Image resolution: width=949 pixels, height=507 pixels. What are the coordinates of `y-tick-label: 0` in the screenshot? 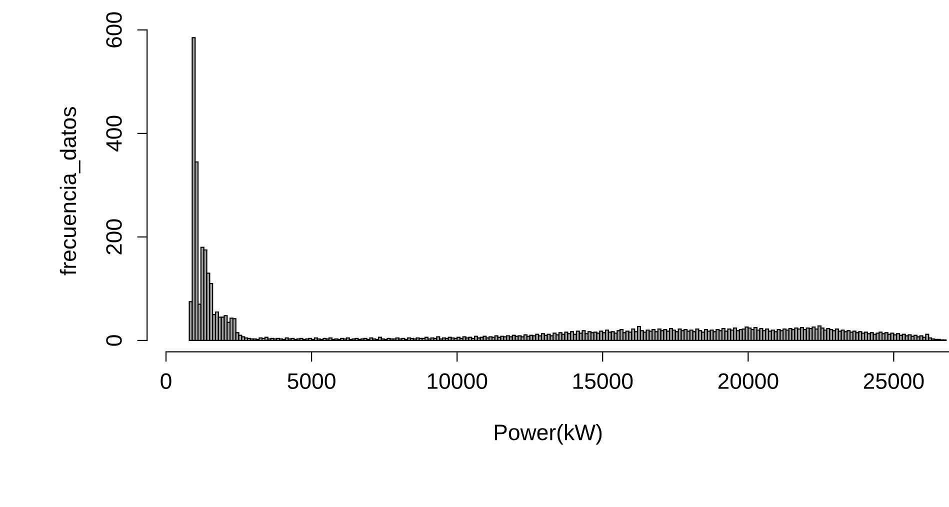 It's located at (114, 340).